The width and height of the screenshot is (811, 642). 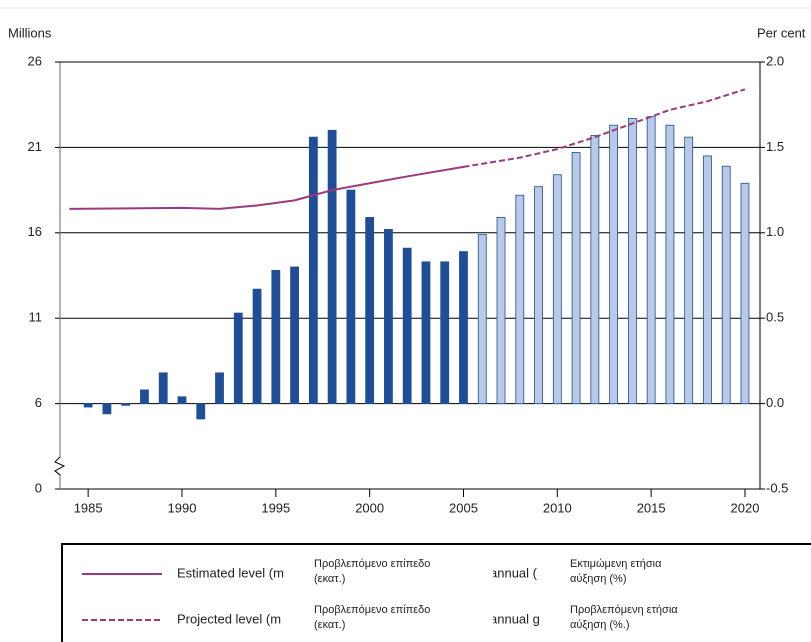 What do you see at coordinates (38, 402) in the screenshot?
I see `y-tick-label: 6` at bounding box center [38, 402].